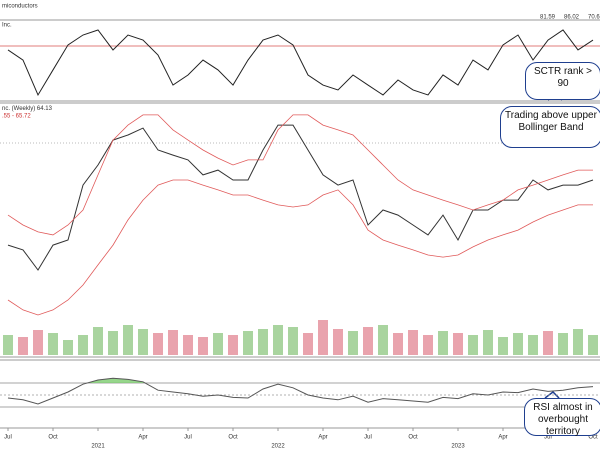 Image resolution: width=600 pixels, height=450 pixels. Describe the element at coordinates (278, 447) in the screenshot. I see `x-tick-label: 2022` at that location.